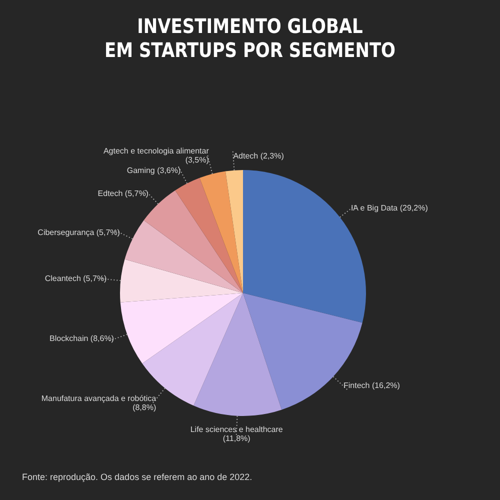  Describe the element at coordinates (76, 279) in the screenshot. I see `slice-label: Cleantech (5,7%)` at that location.